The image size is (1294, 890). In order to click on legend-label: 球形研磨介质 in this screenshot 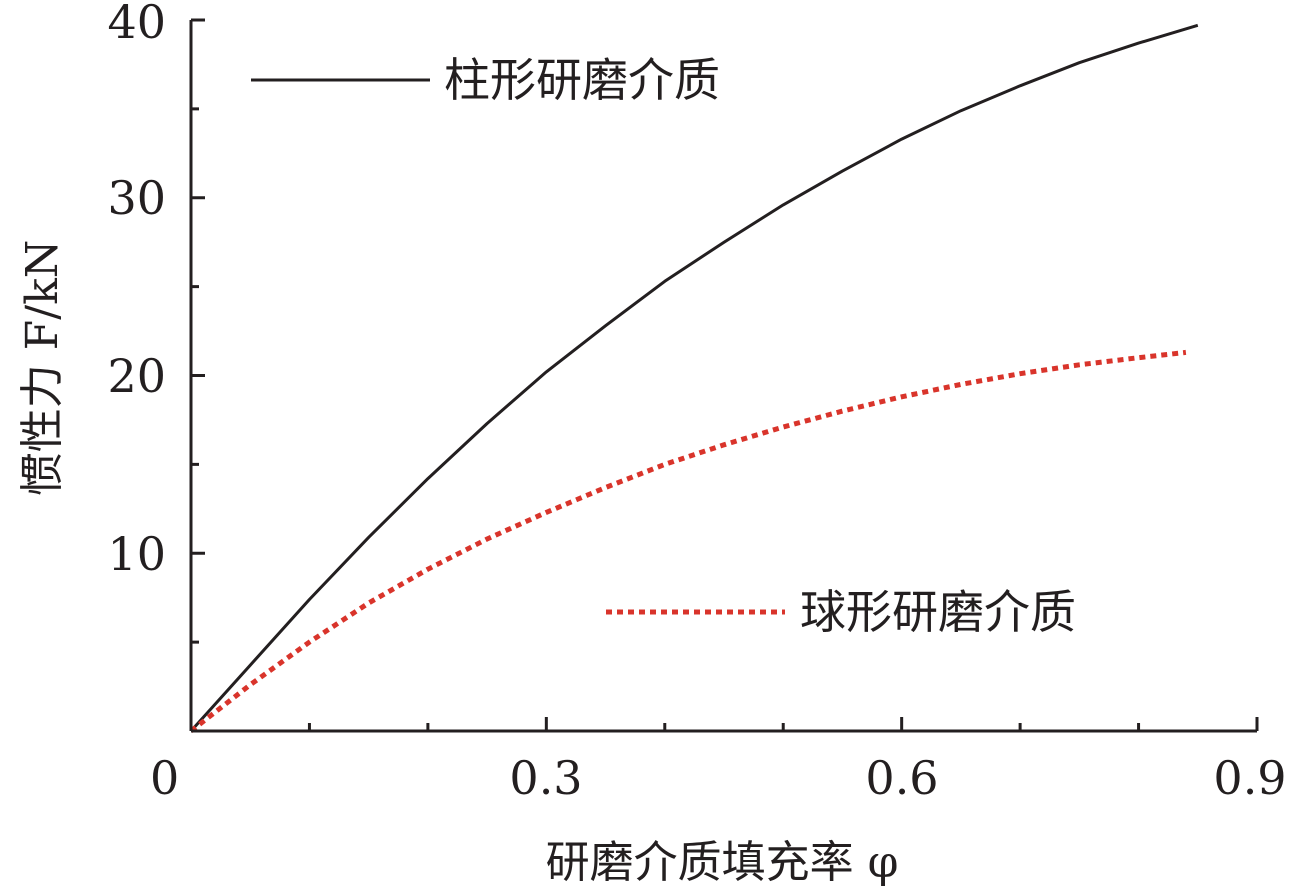, I will do `click(938, 612)`.